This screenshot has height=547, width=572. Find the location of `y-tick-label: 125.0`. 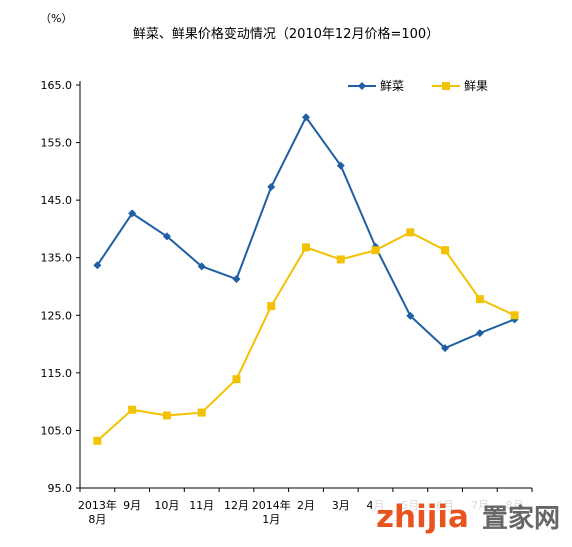

y-tick-label: 125.0 is located at coordinates (57, 315).